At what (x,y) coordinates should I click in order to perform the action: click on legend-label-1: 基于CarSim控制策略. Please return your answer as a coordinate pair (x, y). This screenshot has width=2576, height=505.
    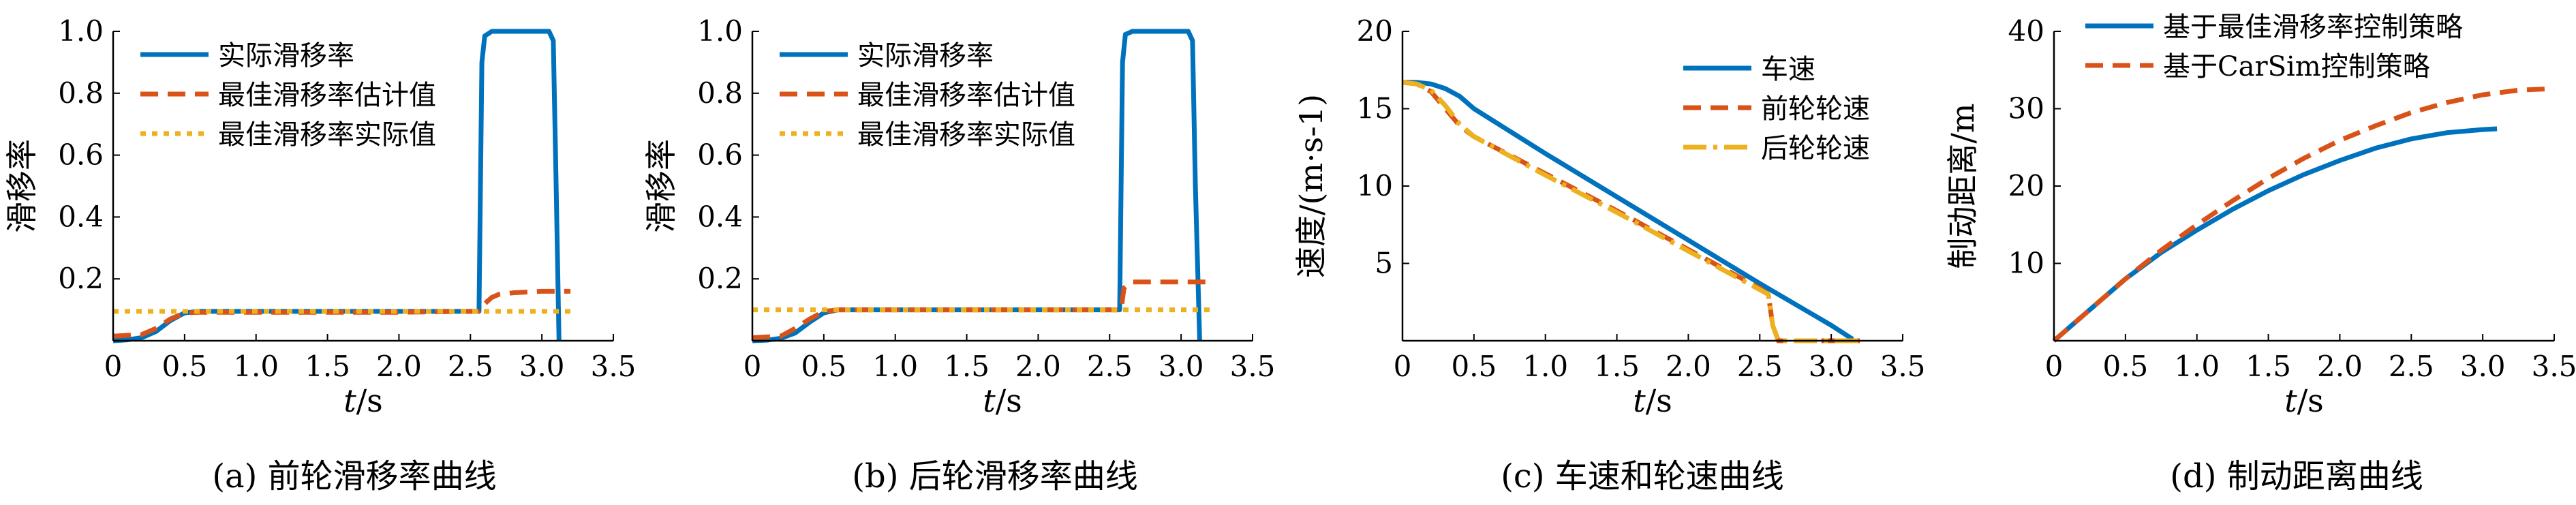
    Looking at the image, I should click on (2296, 66).